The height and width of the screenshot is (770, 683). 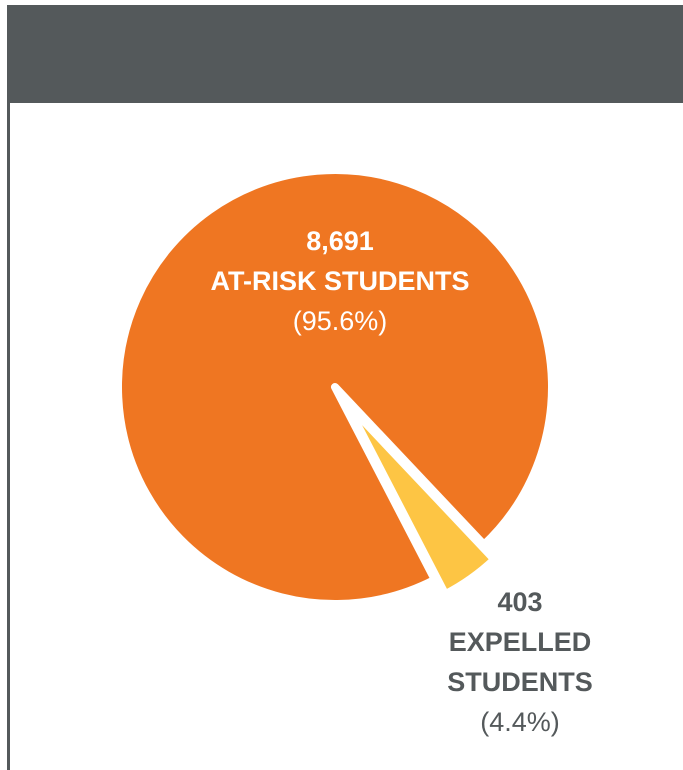 What do you see at coordinates (520, 602) in the screenshot?
I see `expelled-value: 403` at bounding box center [520, 602].